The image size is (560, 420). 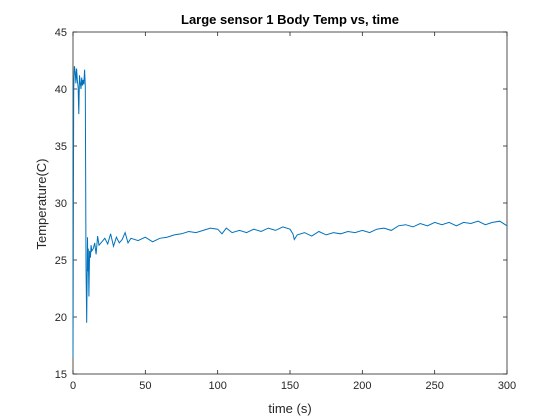 I want to click on y-tick-label: 15, so click(x=61, y=375).